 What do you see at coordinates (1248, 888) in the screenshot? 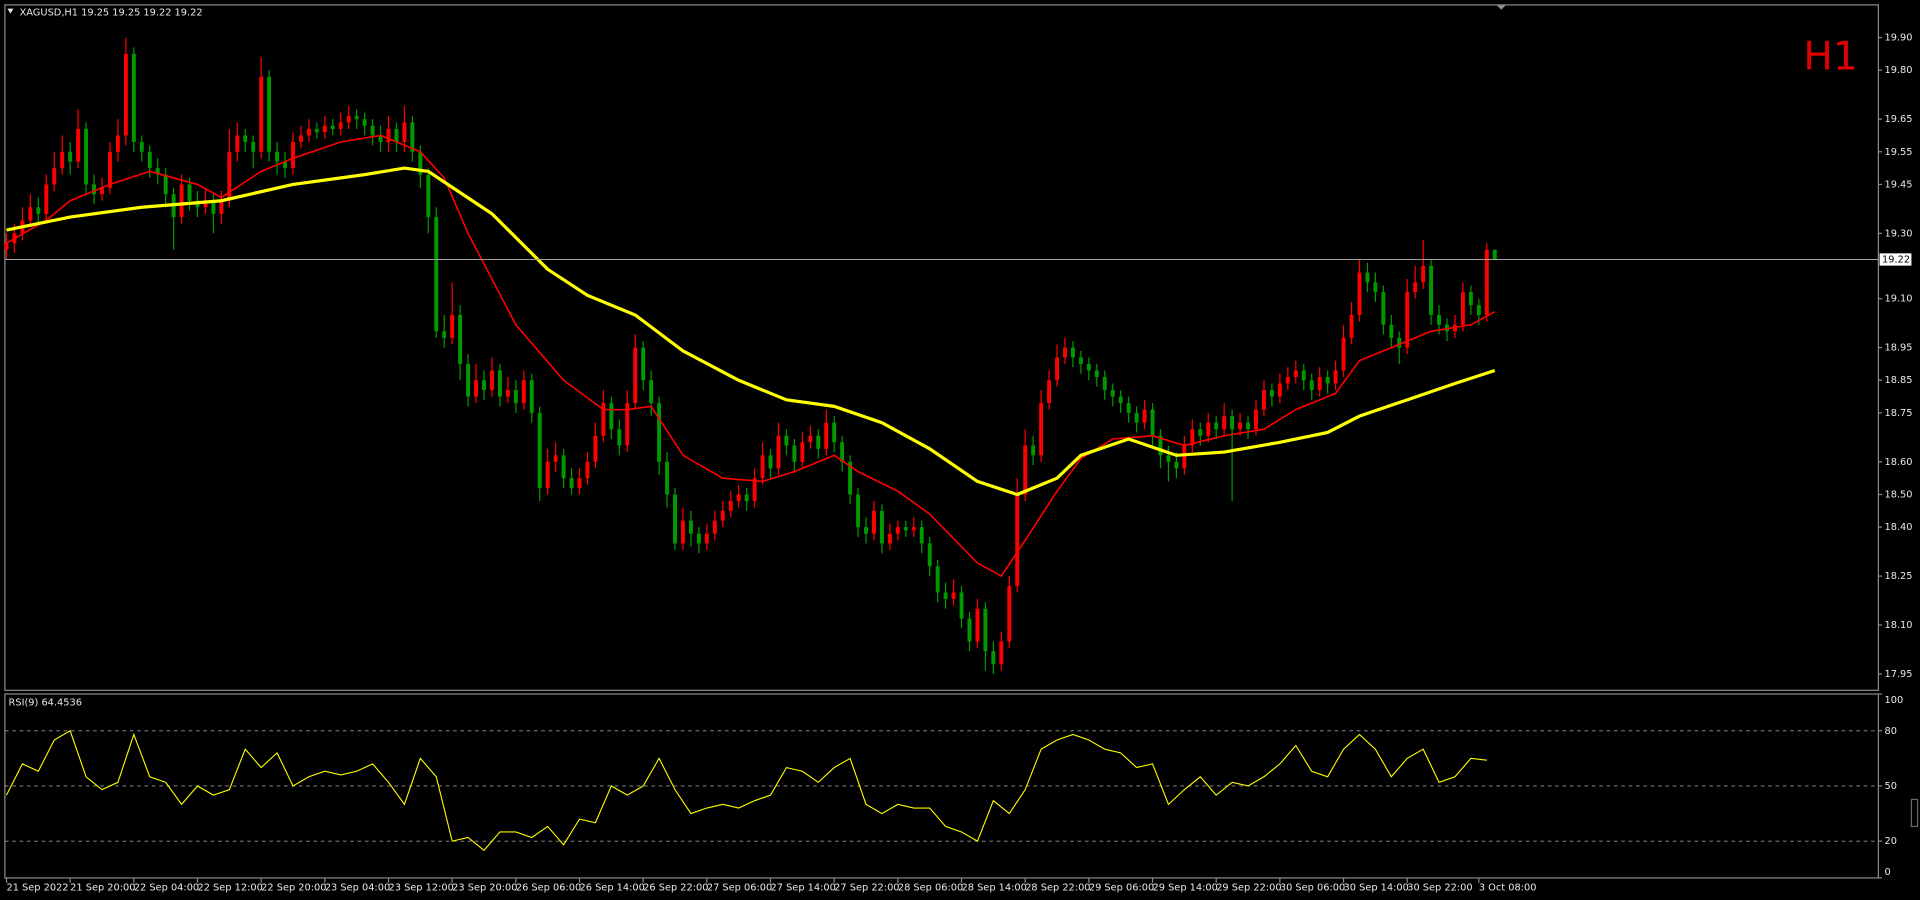
I see `x-tick-label: 29 Sep 22:00` at bounding box center [1248, 888].